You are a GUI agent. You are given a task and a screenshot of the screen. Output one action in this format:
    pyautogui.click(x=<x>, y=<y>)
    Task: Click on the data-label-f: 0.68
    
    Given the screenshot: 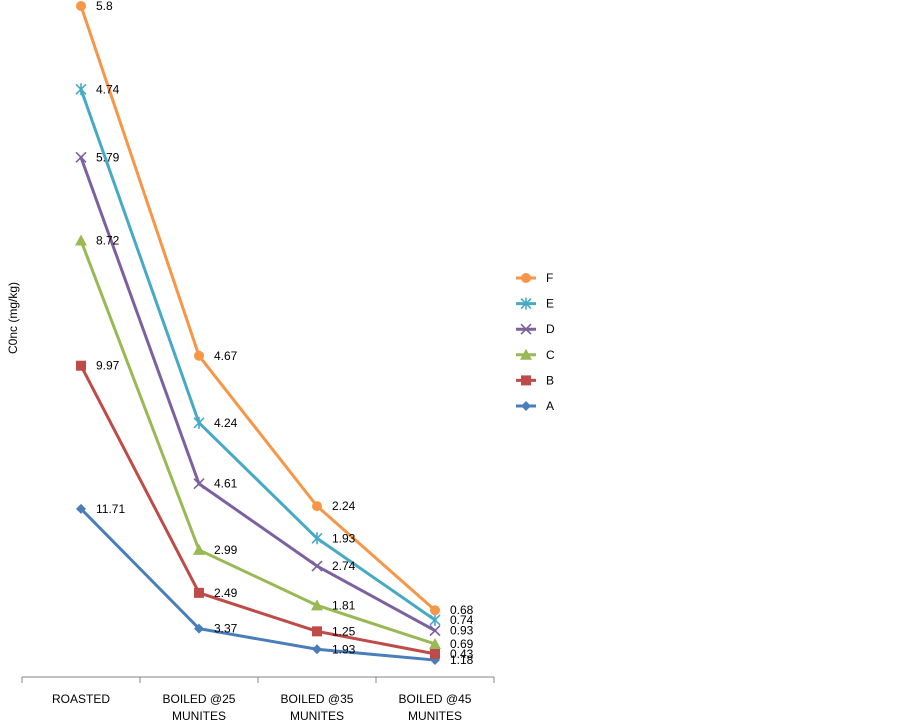 What is the action you would take?
    pyautogui.click(x=462, y=610)
    